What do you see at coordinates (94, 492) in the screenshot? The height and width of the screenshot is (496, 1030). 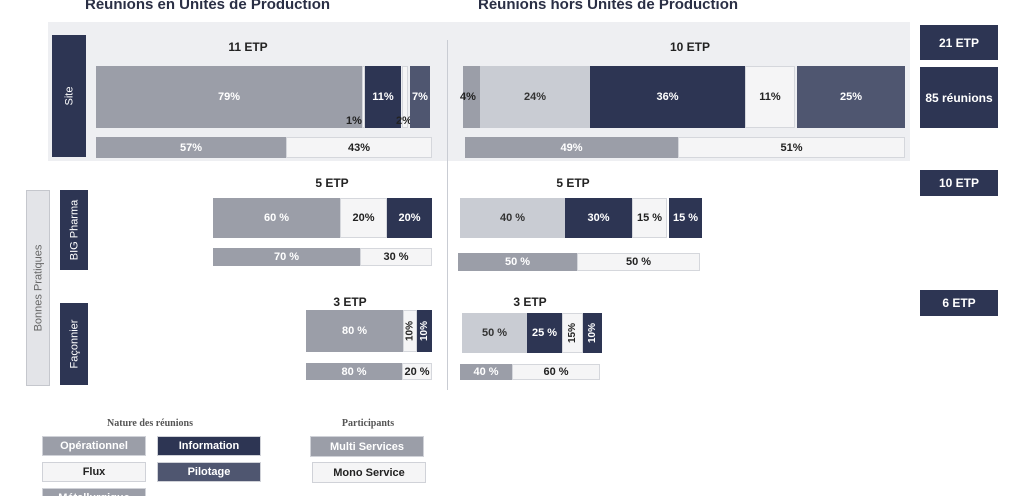 I see `legend-item: Métallurgique` at bounding box center [94, 492].